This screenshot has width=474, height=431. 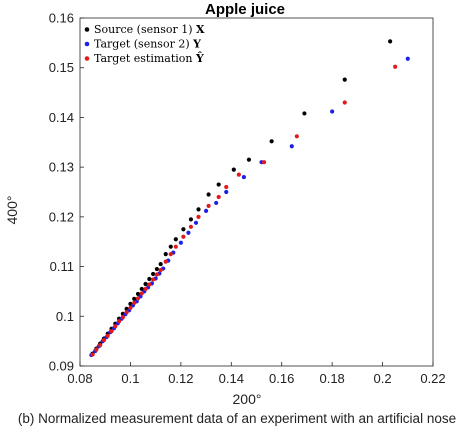 What do you see at coordinates (180, 378) in the screenshot?
I see `x-tick-label: 0.12` at bounding box center [180, 378].